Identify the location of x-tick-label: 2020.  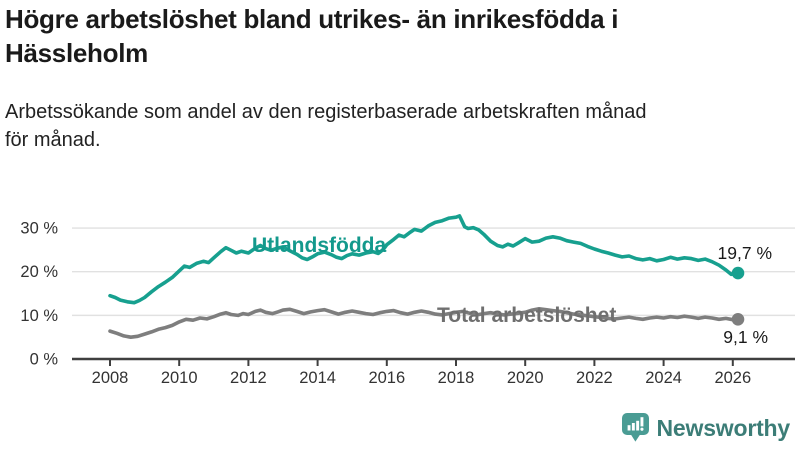
(525, 378).